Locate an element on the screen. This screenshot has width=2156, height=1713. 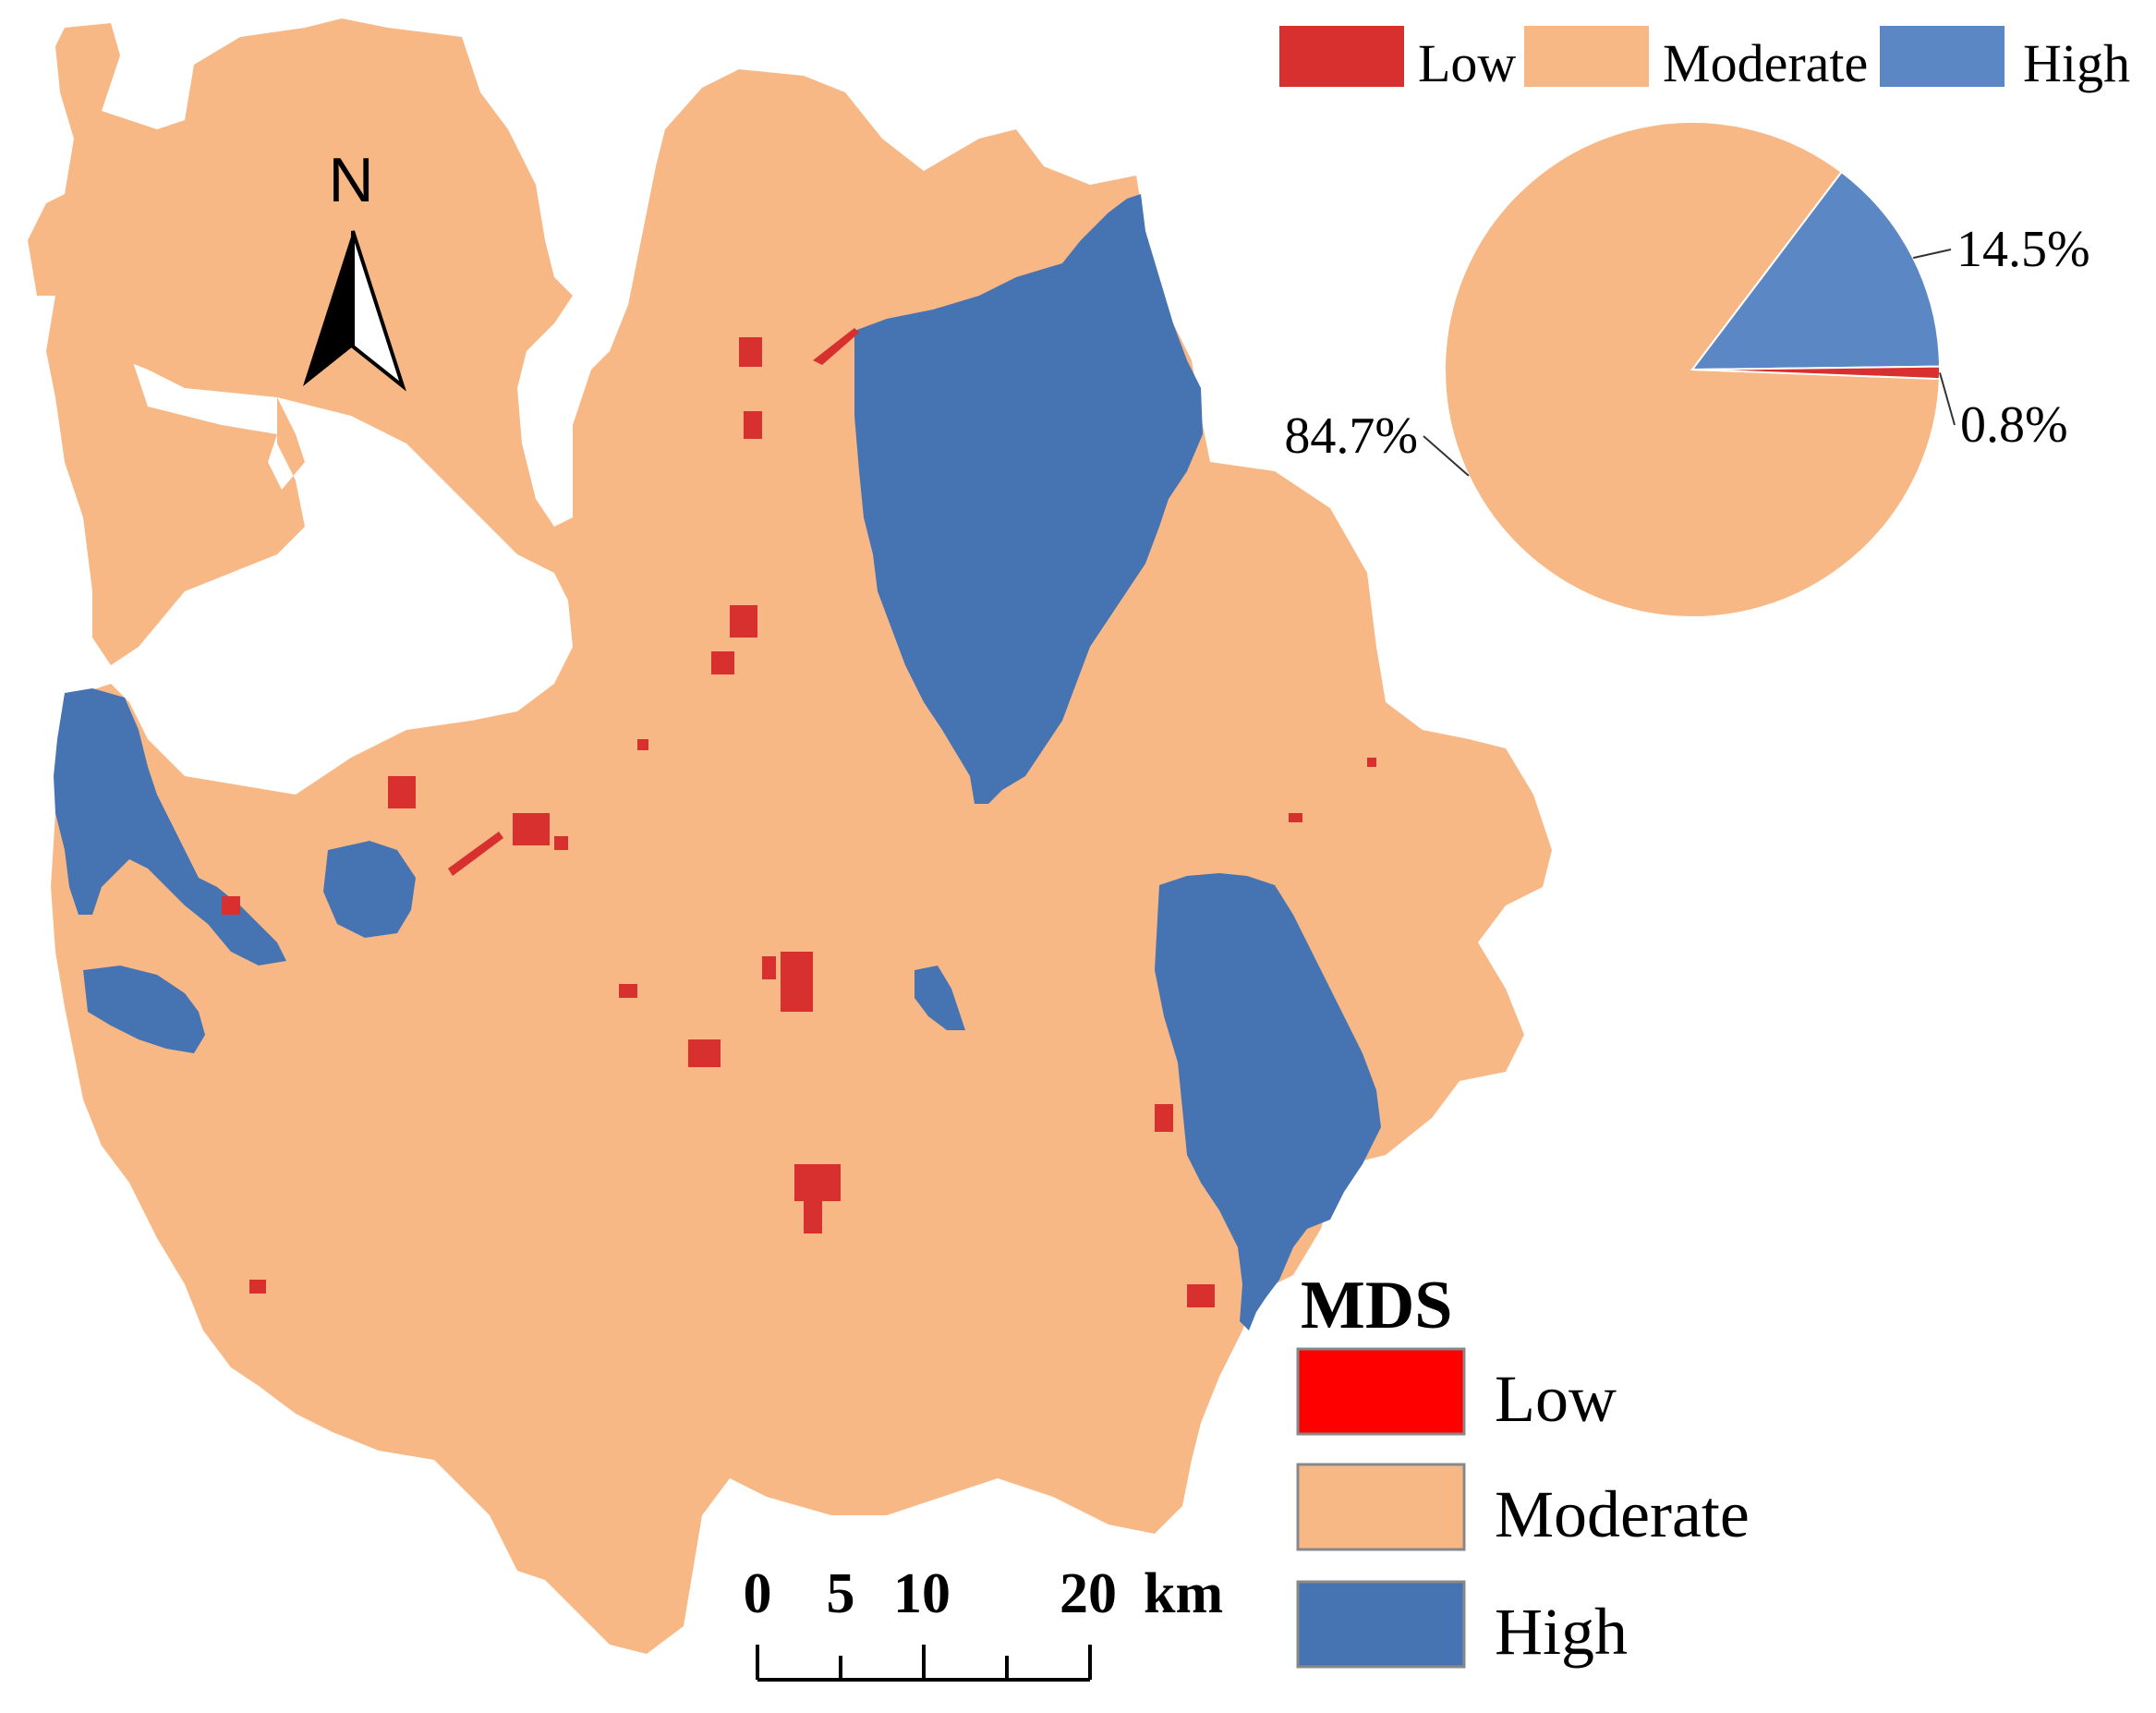
north-arrow-left-half-icon is located at coordinates (328, 308).